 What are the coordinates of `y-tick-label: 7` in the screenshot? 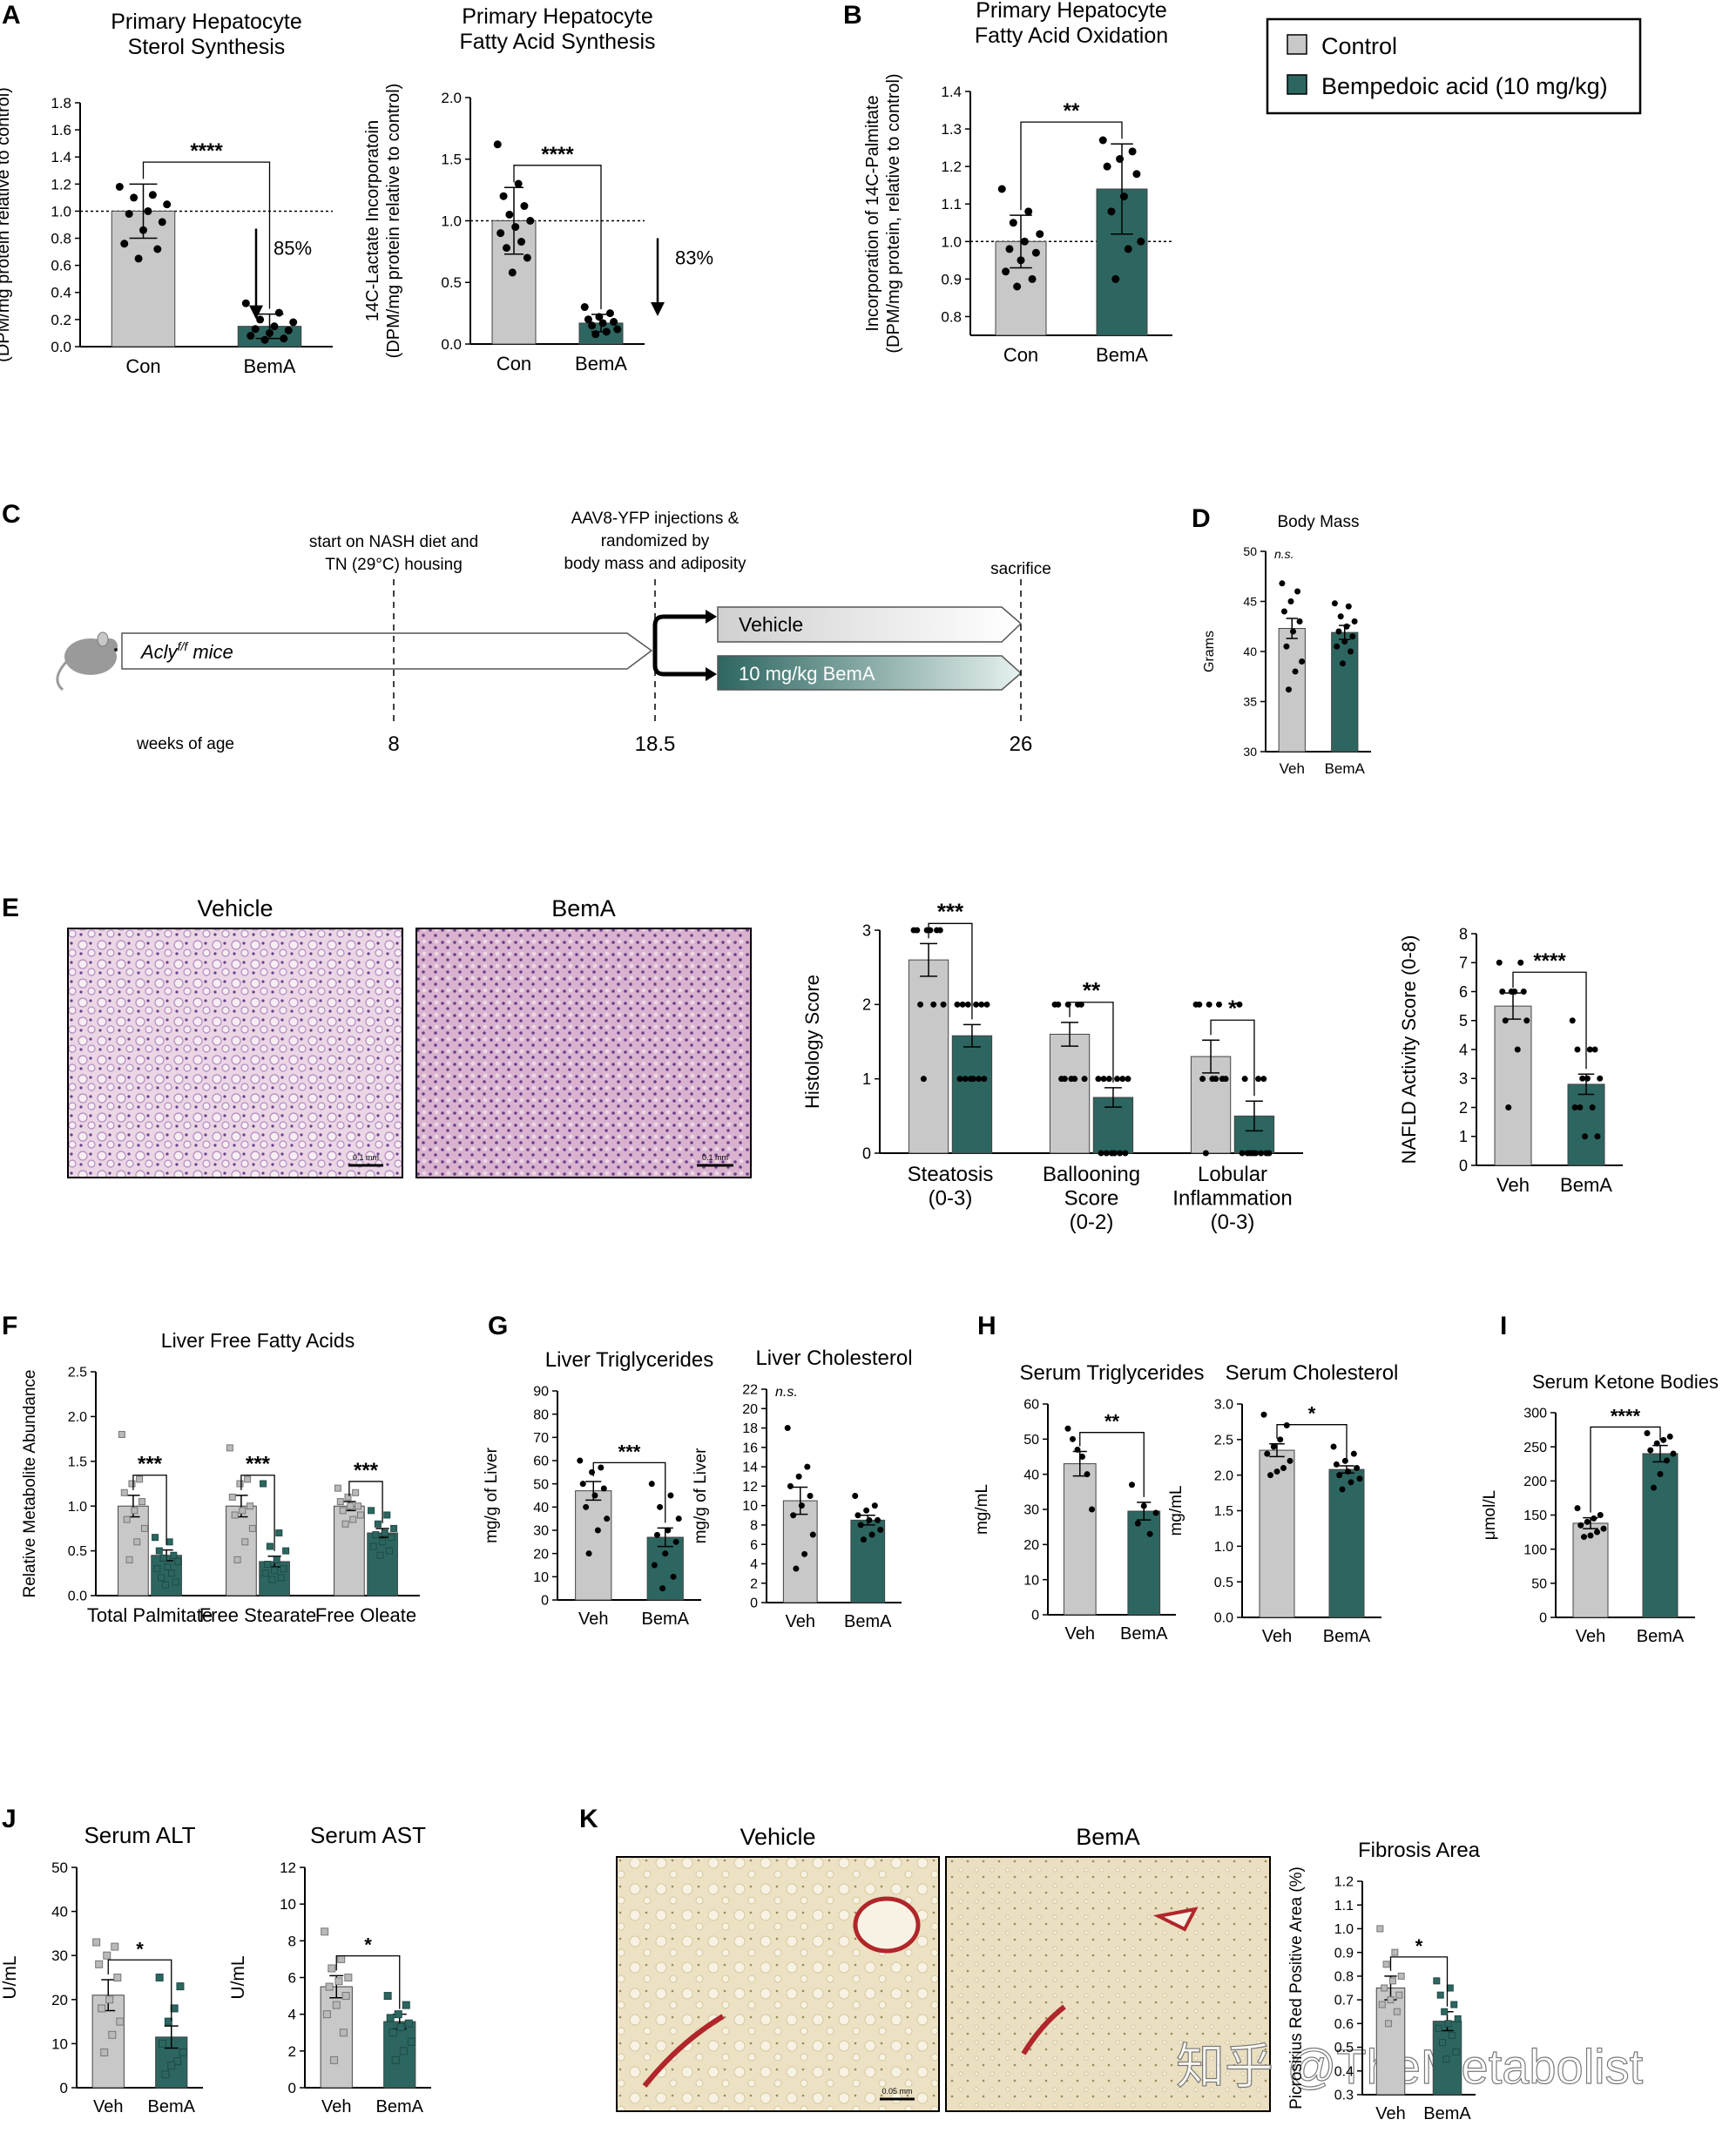 It's located at (1463, 963).